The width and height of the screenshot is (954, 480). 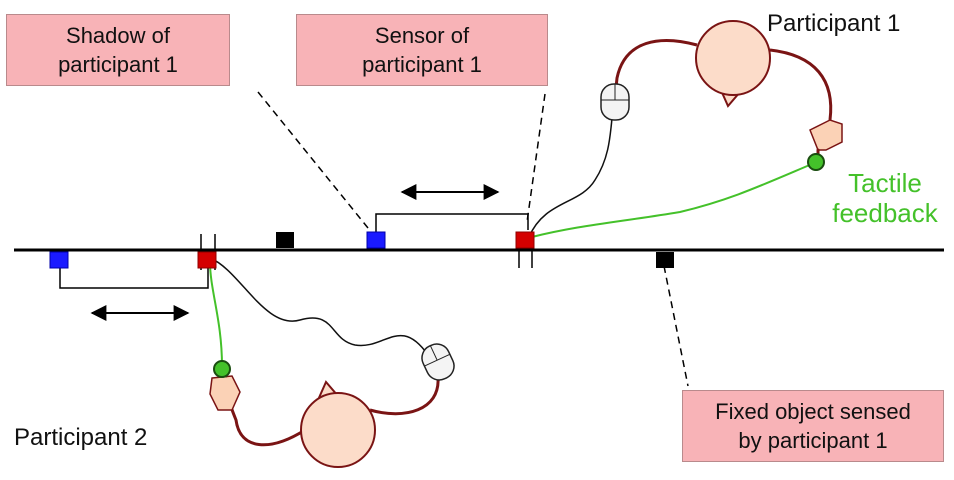 What do you see at coordinates (656, 64) in the screenshot?
I see `arm-participant-1-mouse` at bounding box center [656, 64].